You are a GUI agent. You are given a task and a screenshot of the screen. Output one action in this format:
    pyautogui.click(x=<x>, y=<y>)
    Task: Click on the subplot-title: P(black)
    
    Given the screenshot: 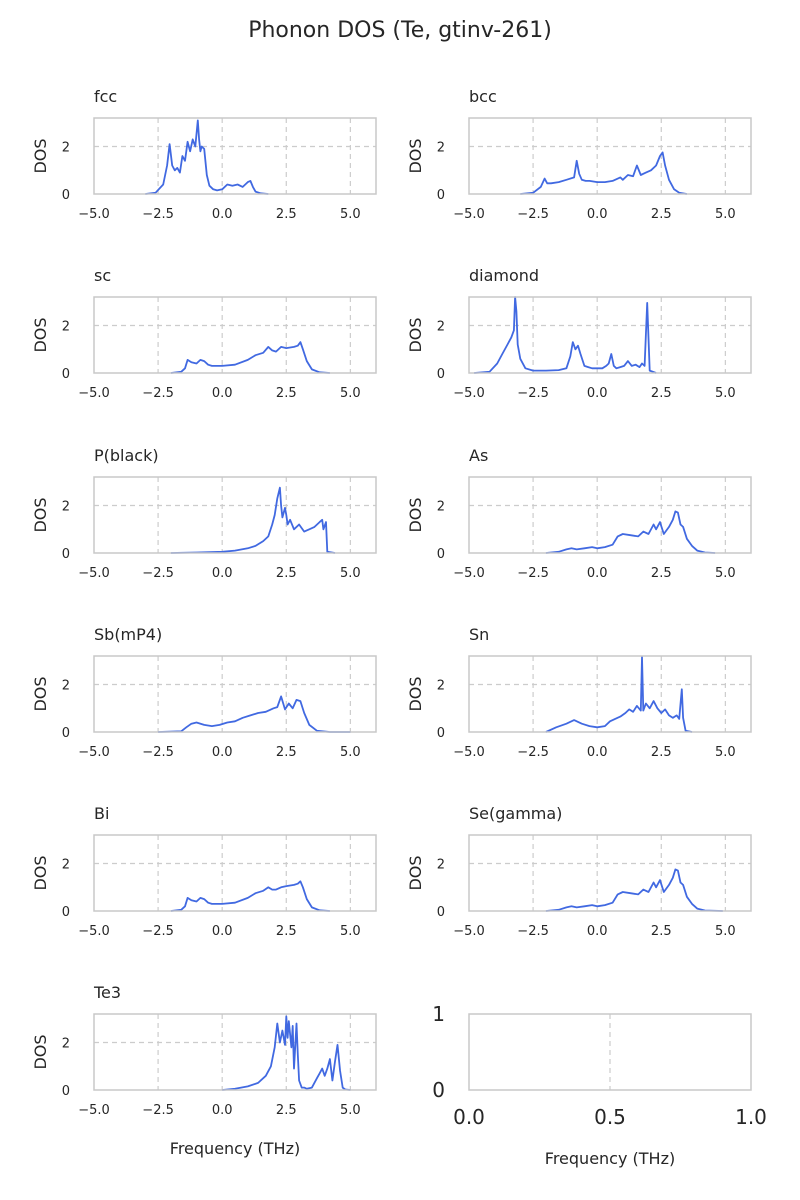 What is the action you would take?
    pyautogui.click(x=126, y=455)
    